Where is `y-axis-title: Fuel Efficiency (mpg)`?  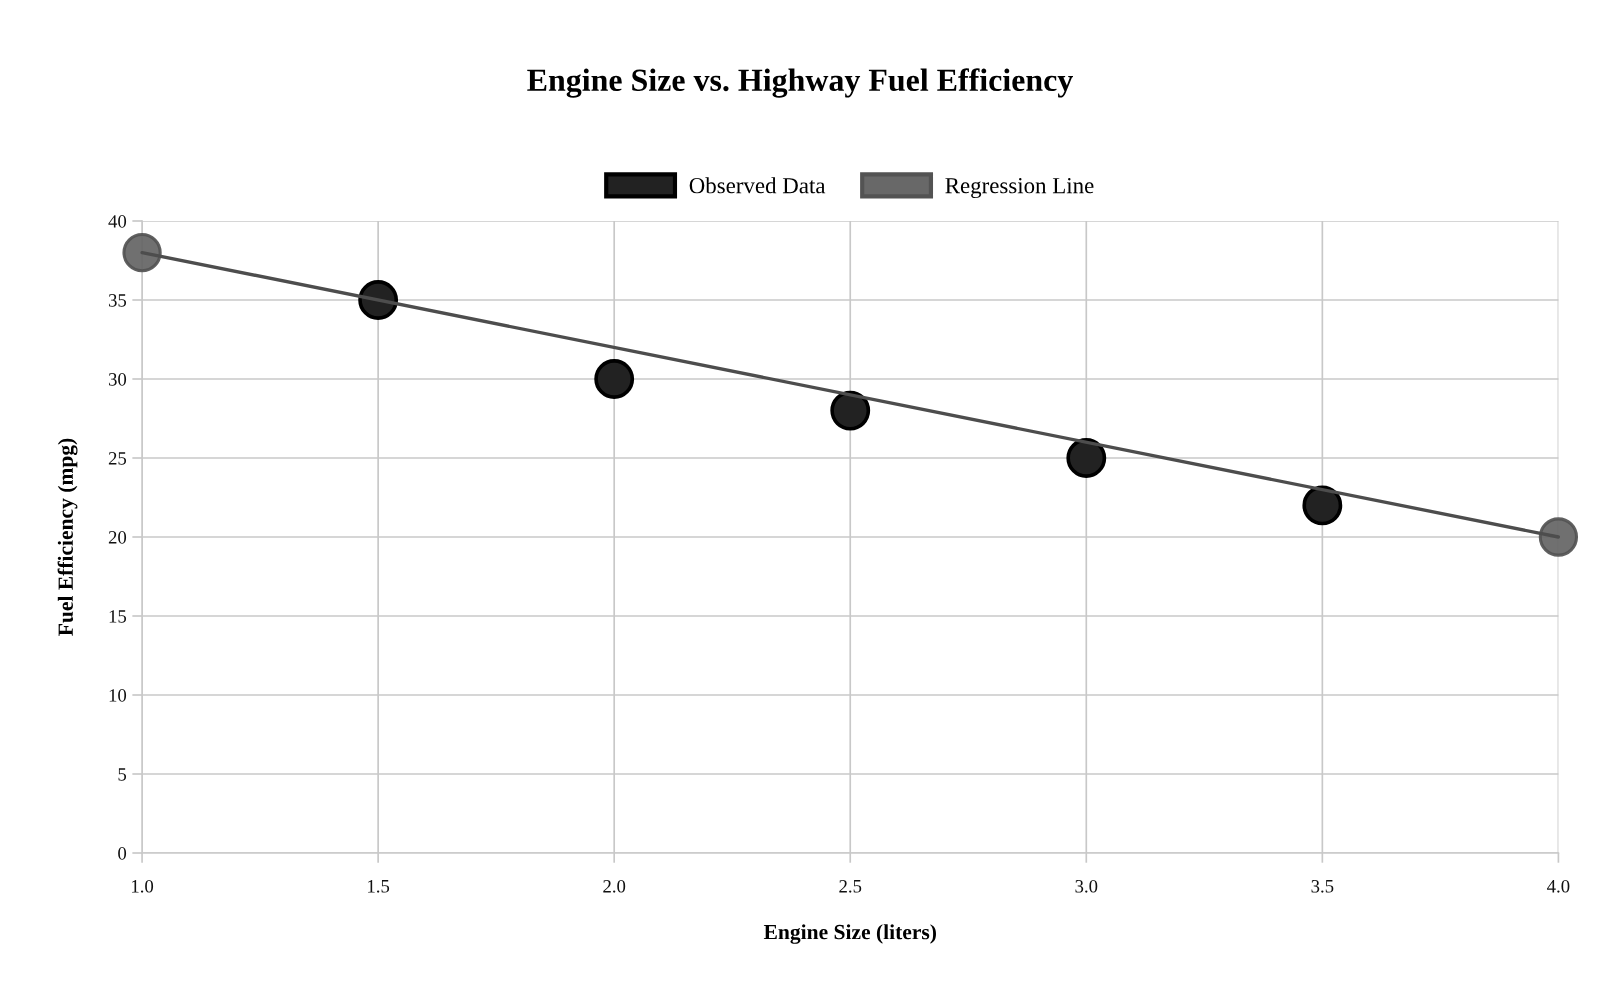
y-axis-title: Fuel Efficiency (mpg) is located at coordinates (67, 537).